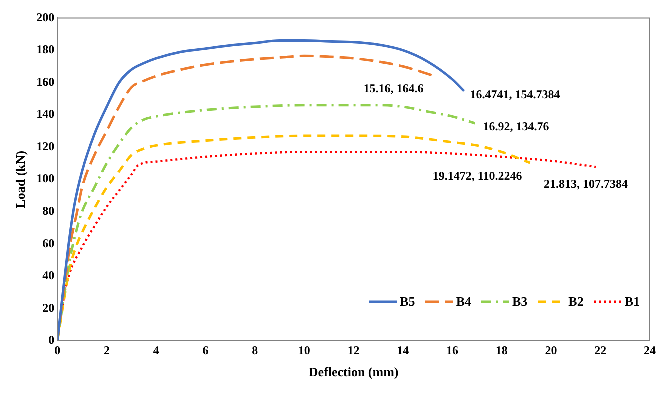  Describe the element at coordinates (576, 302) in the screenshot. I see `legend-label: B2` at that location.